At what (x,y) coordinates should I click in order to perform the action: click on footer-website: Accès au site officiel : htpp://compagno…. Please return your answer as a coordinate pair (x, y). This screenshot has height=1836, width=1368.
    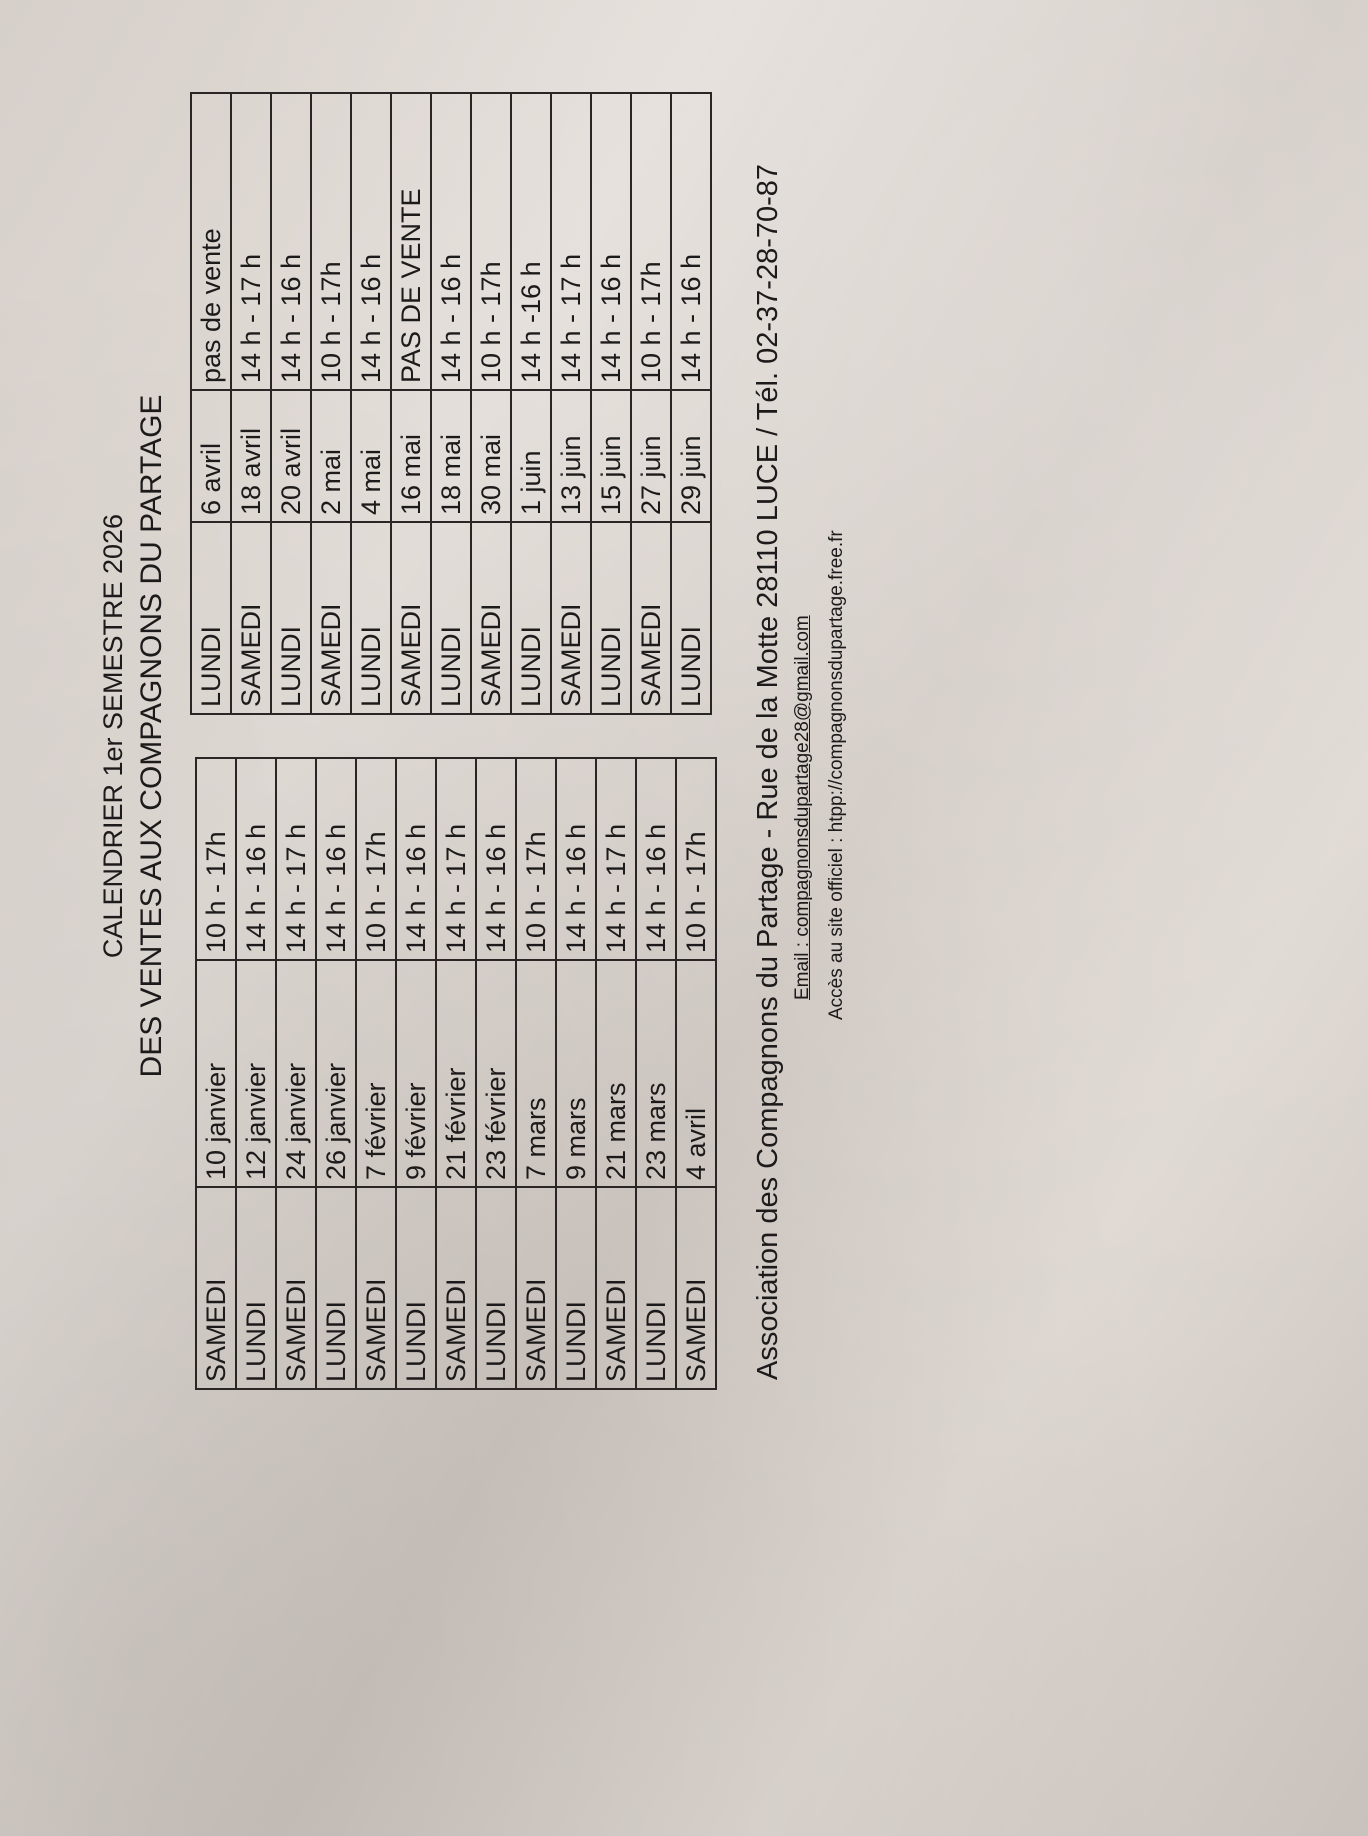
    Looking at the image, I should click on (836, 775).